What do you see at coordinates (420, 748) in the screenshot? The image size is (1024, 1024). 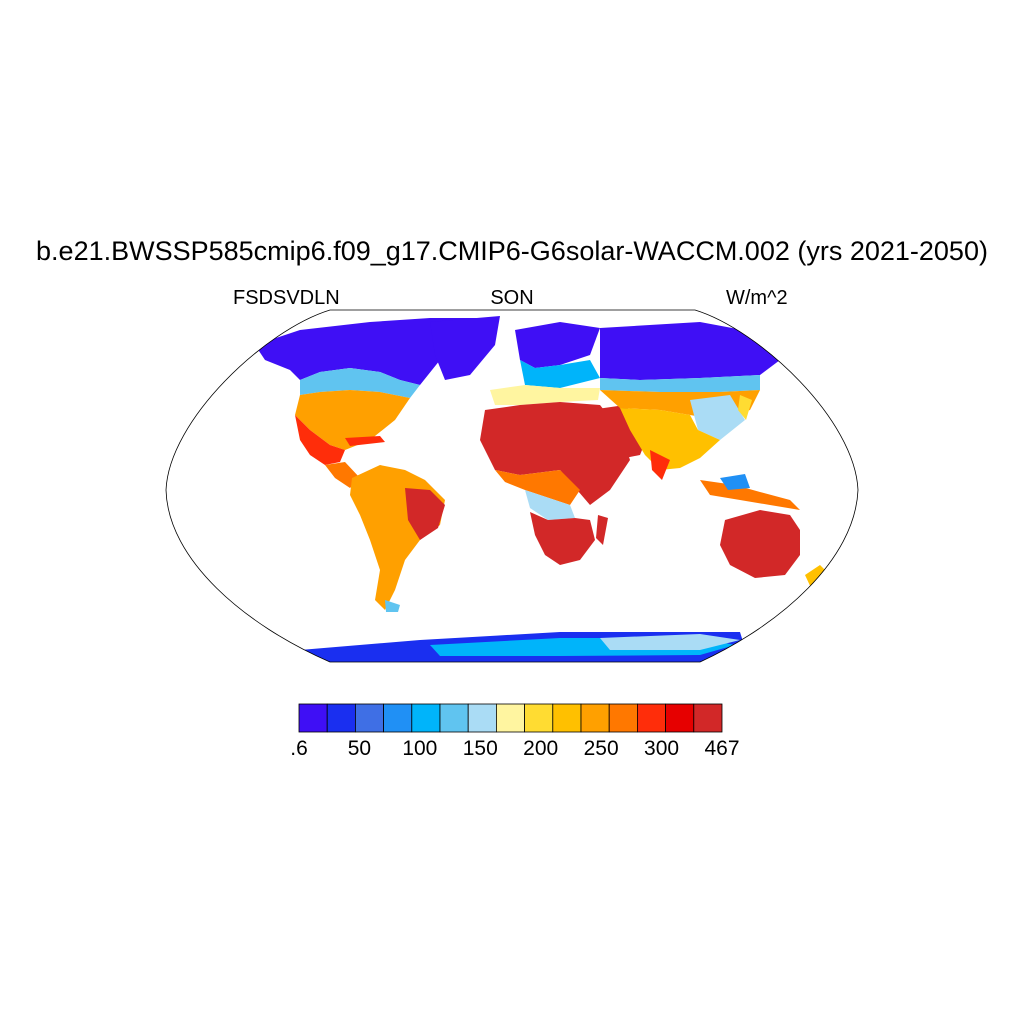 I see `colorbar-tick-label: 100` at bounding box center [420, 748].